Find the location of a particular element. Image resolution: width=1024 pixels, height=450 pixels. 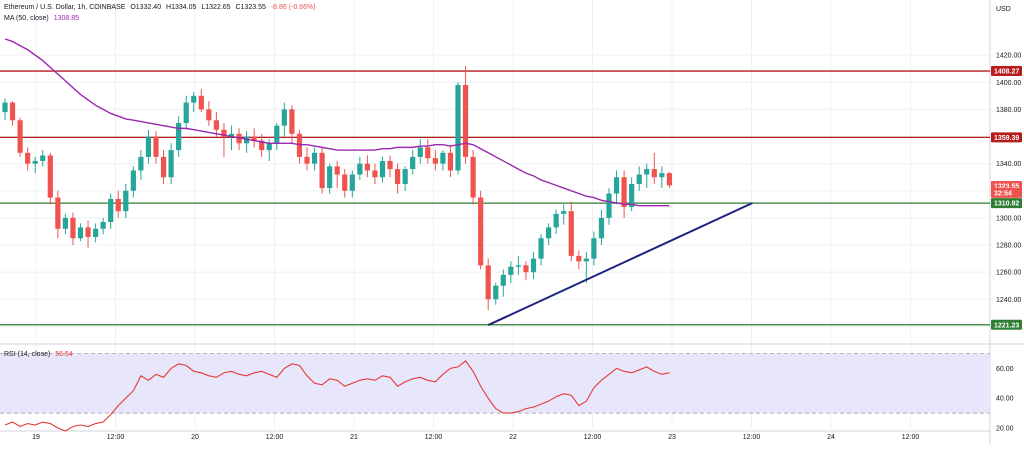

price-tick-label: 1260.00 is located at coordinates (1008, 273).